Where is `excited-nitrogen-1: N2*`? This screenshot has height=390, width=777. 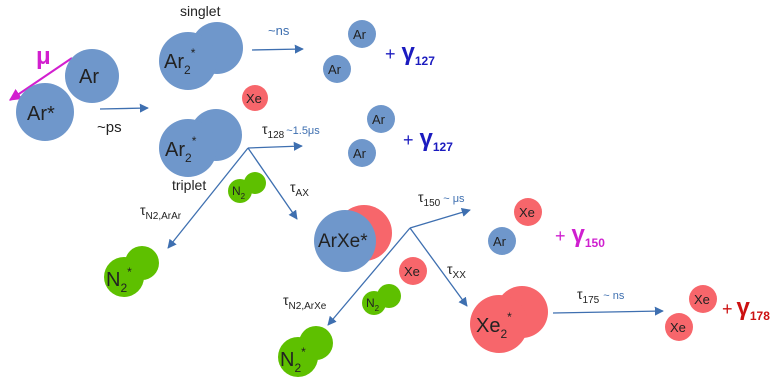
excited-nitrogen-1: N2* is located at coordinates (131, 271).